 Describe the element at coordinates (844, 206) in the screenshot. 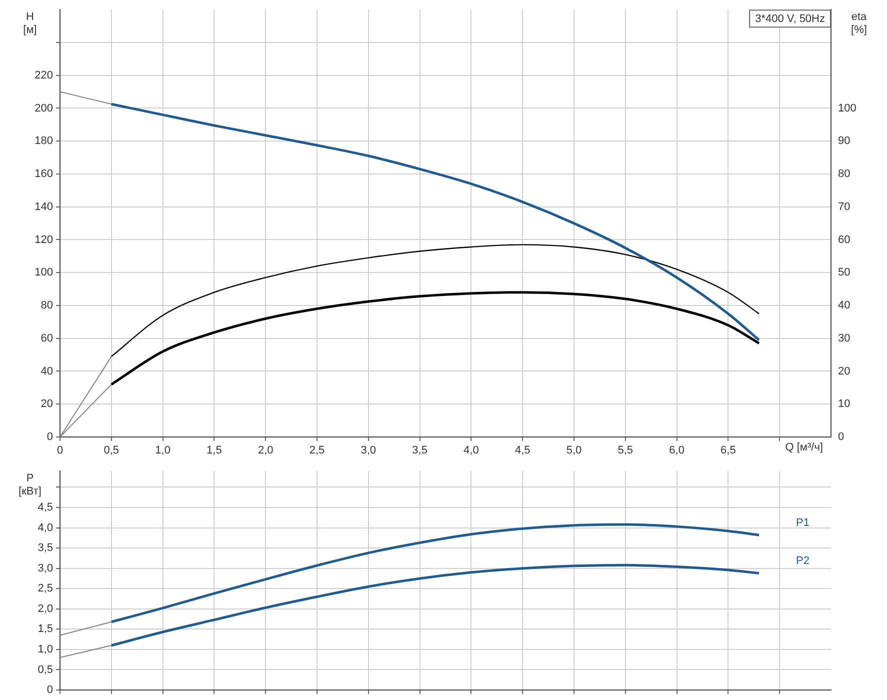

I see `y2-tick-label: 70` at that location.